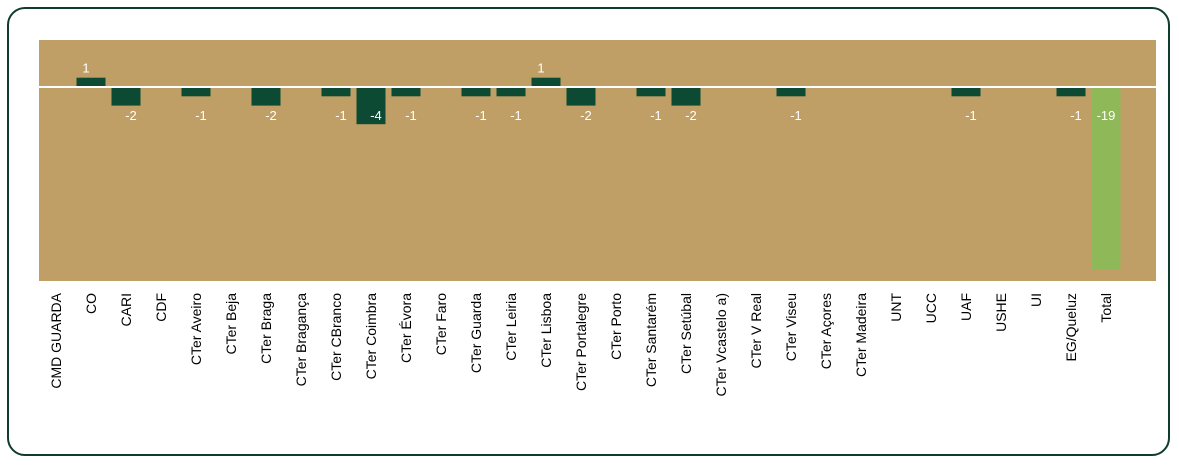  What do you see at coordinates (131, 115) in the screenshot?
I see `data-label-2: -2` at bounding box center [131, 115].